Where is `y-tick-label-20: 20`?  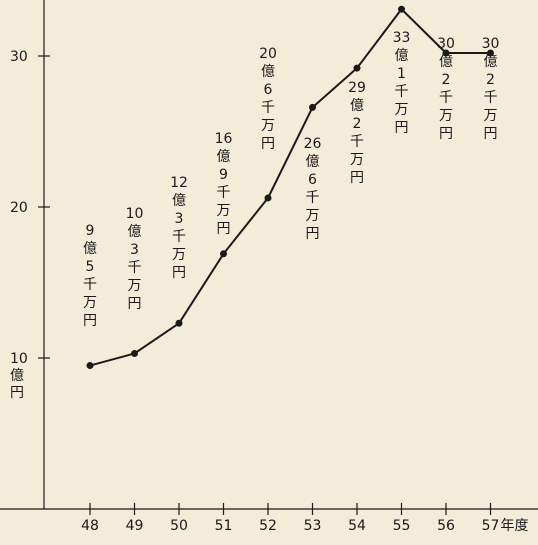
y-tick-label-20: 20 is located at coordinates (19, 208).